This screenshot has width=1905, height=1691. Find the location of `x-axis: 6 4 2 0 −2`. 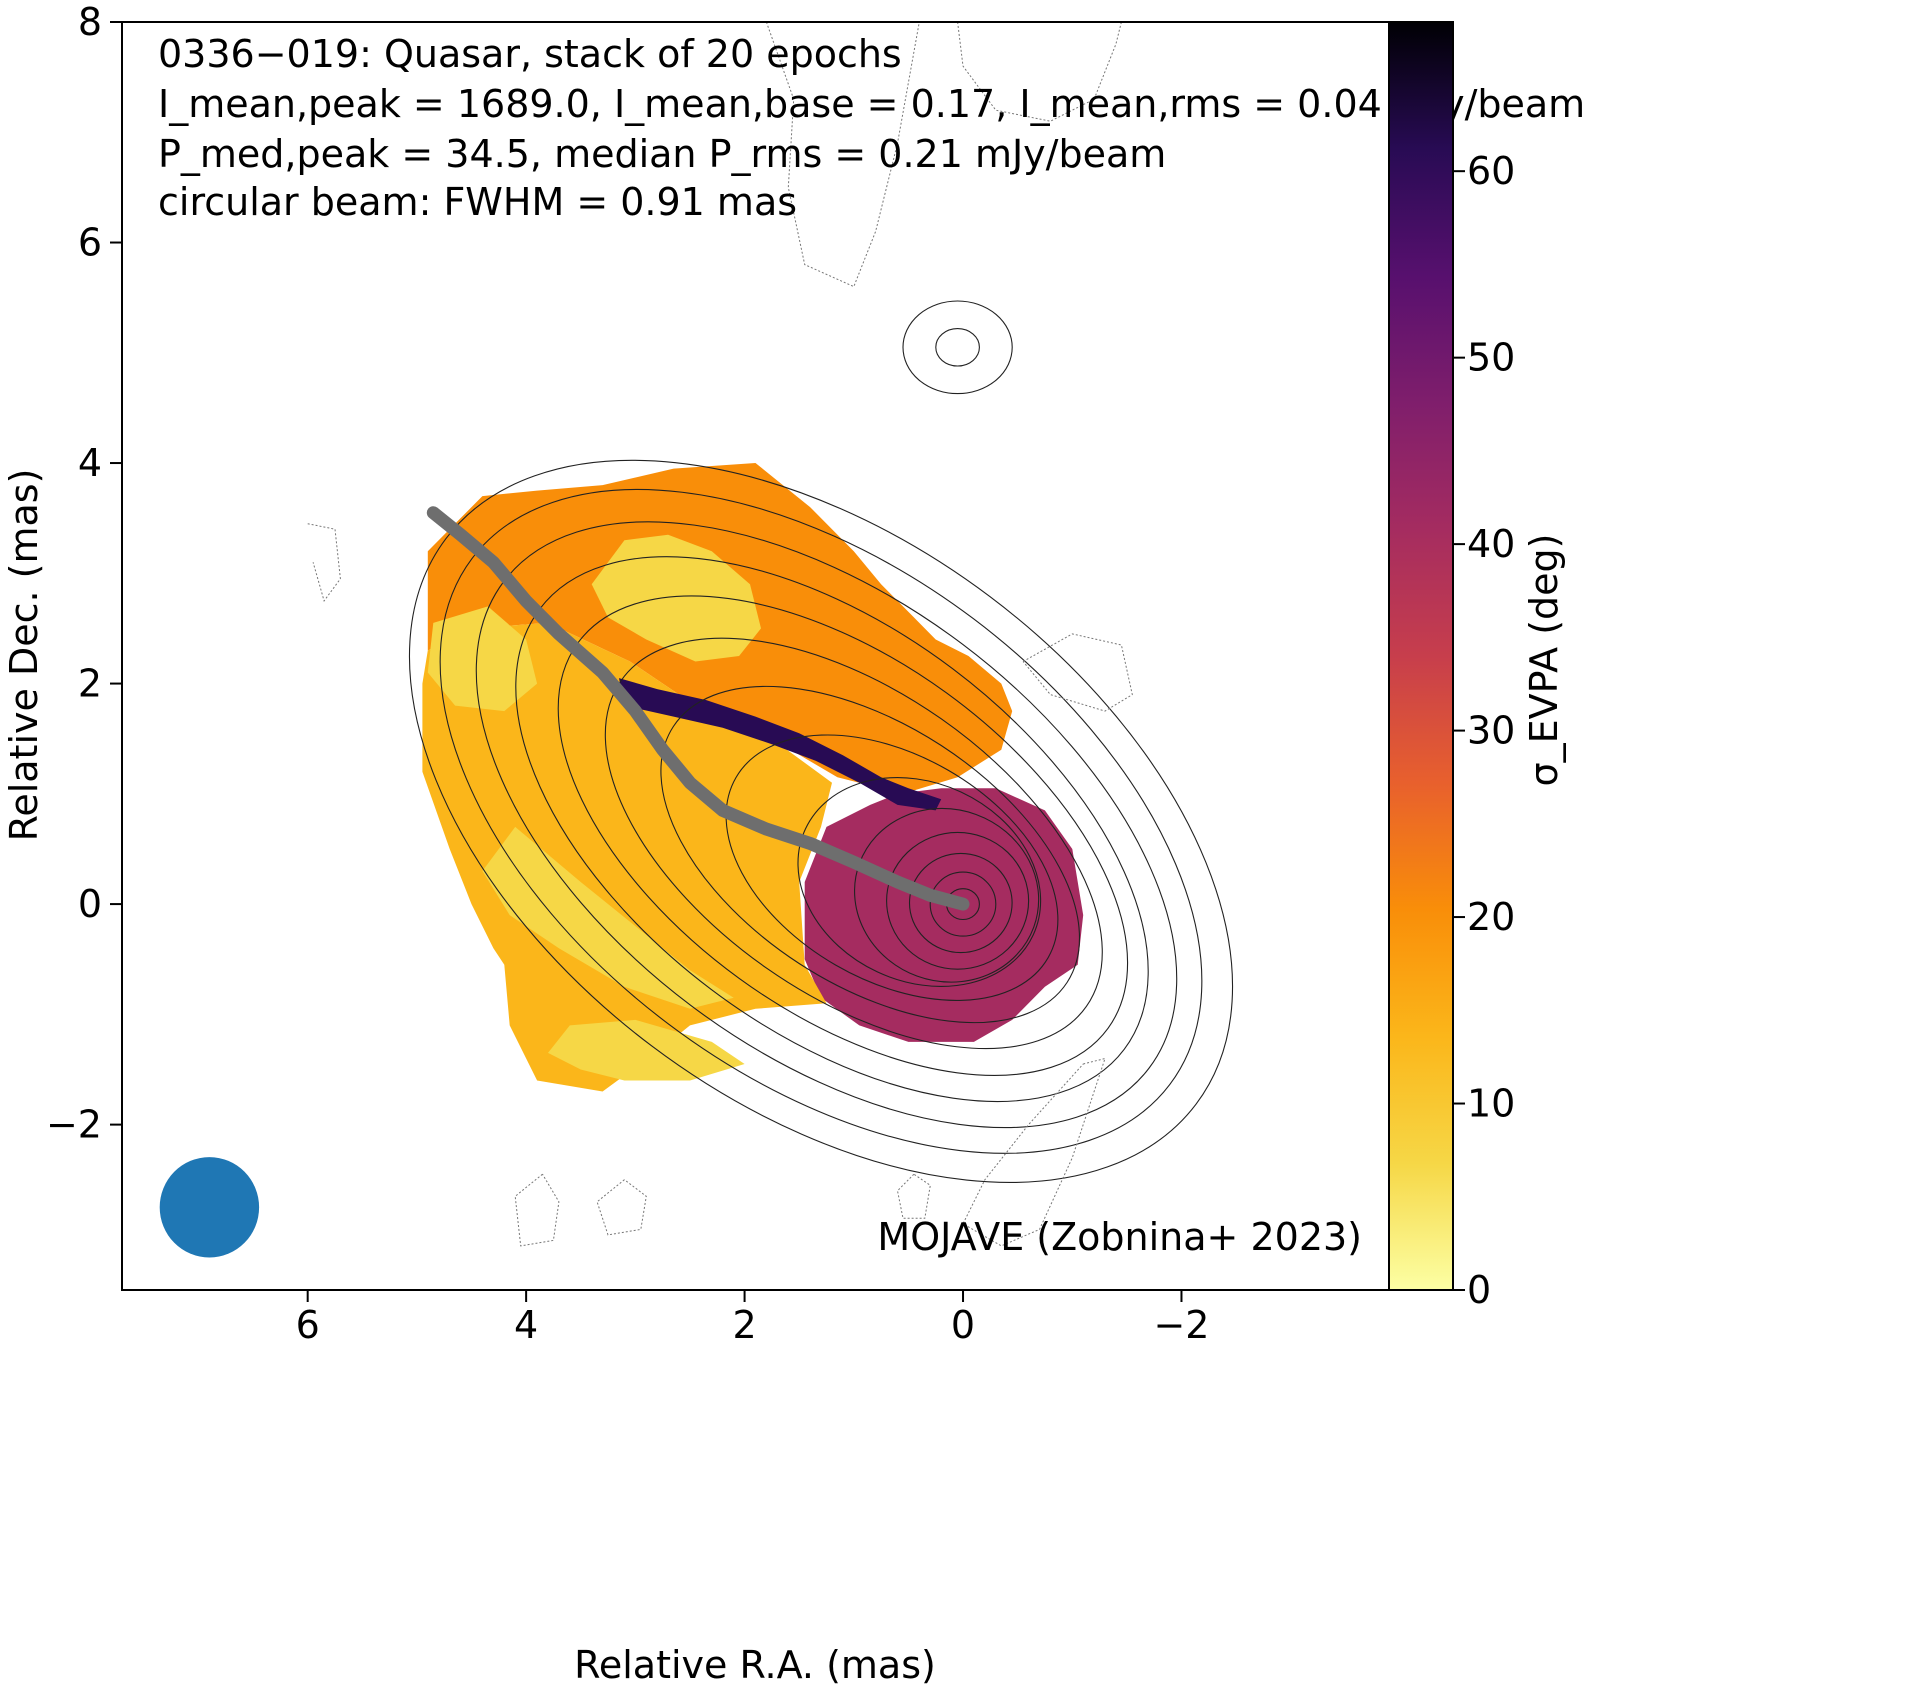

x-axis: 6 4 2 0 −2 is located at coordinates (752, 1318).